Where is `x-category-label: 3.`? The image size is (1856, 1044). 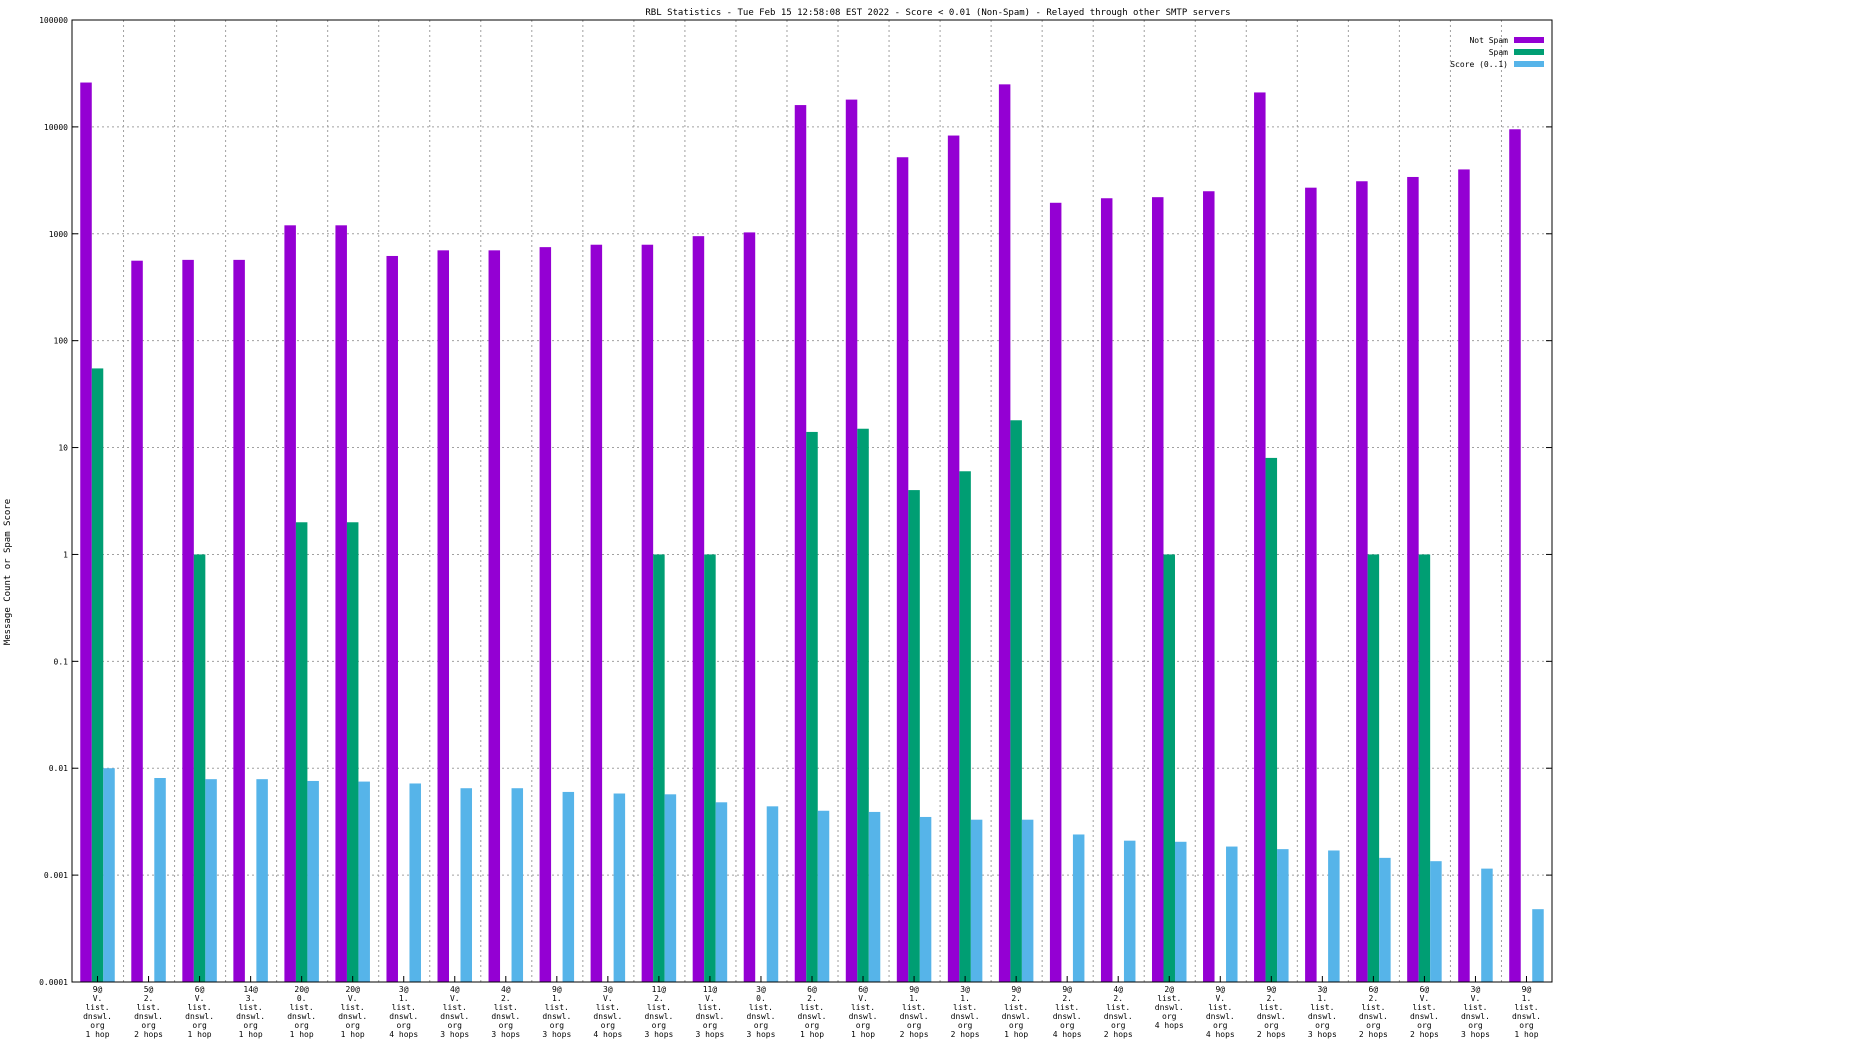
x-category-label: 3. is located at coordinates (251, 998).